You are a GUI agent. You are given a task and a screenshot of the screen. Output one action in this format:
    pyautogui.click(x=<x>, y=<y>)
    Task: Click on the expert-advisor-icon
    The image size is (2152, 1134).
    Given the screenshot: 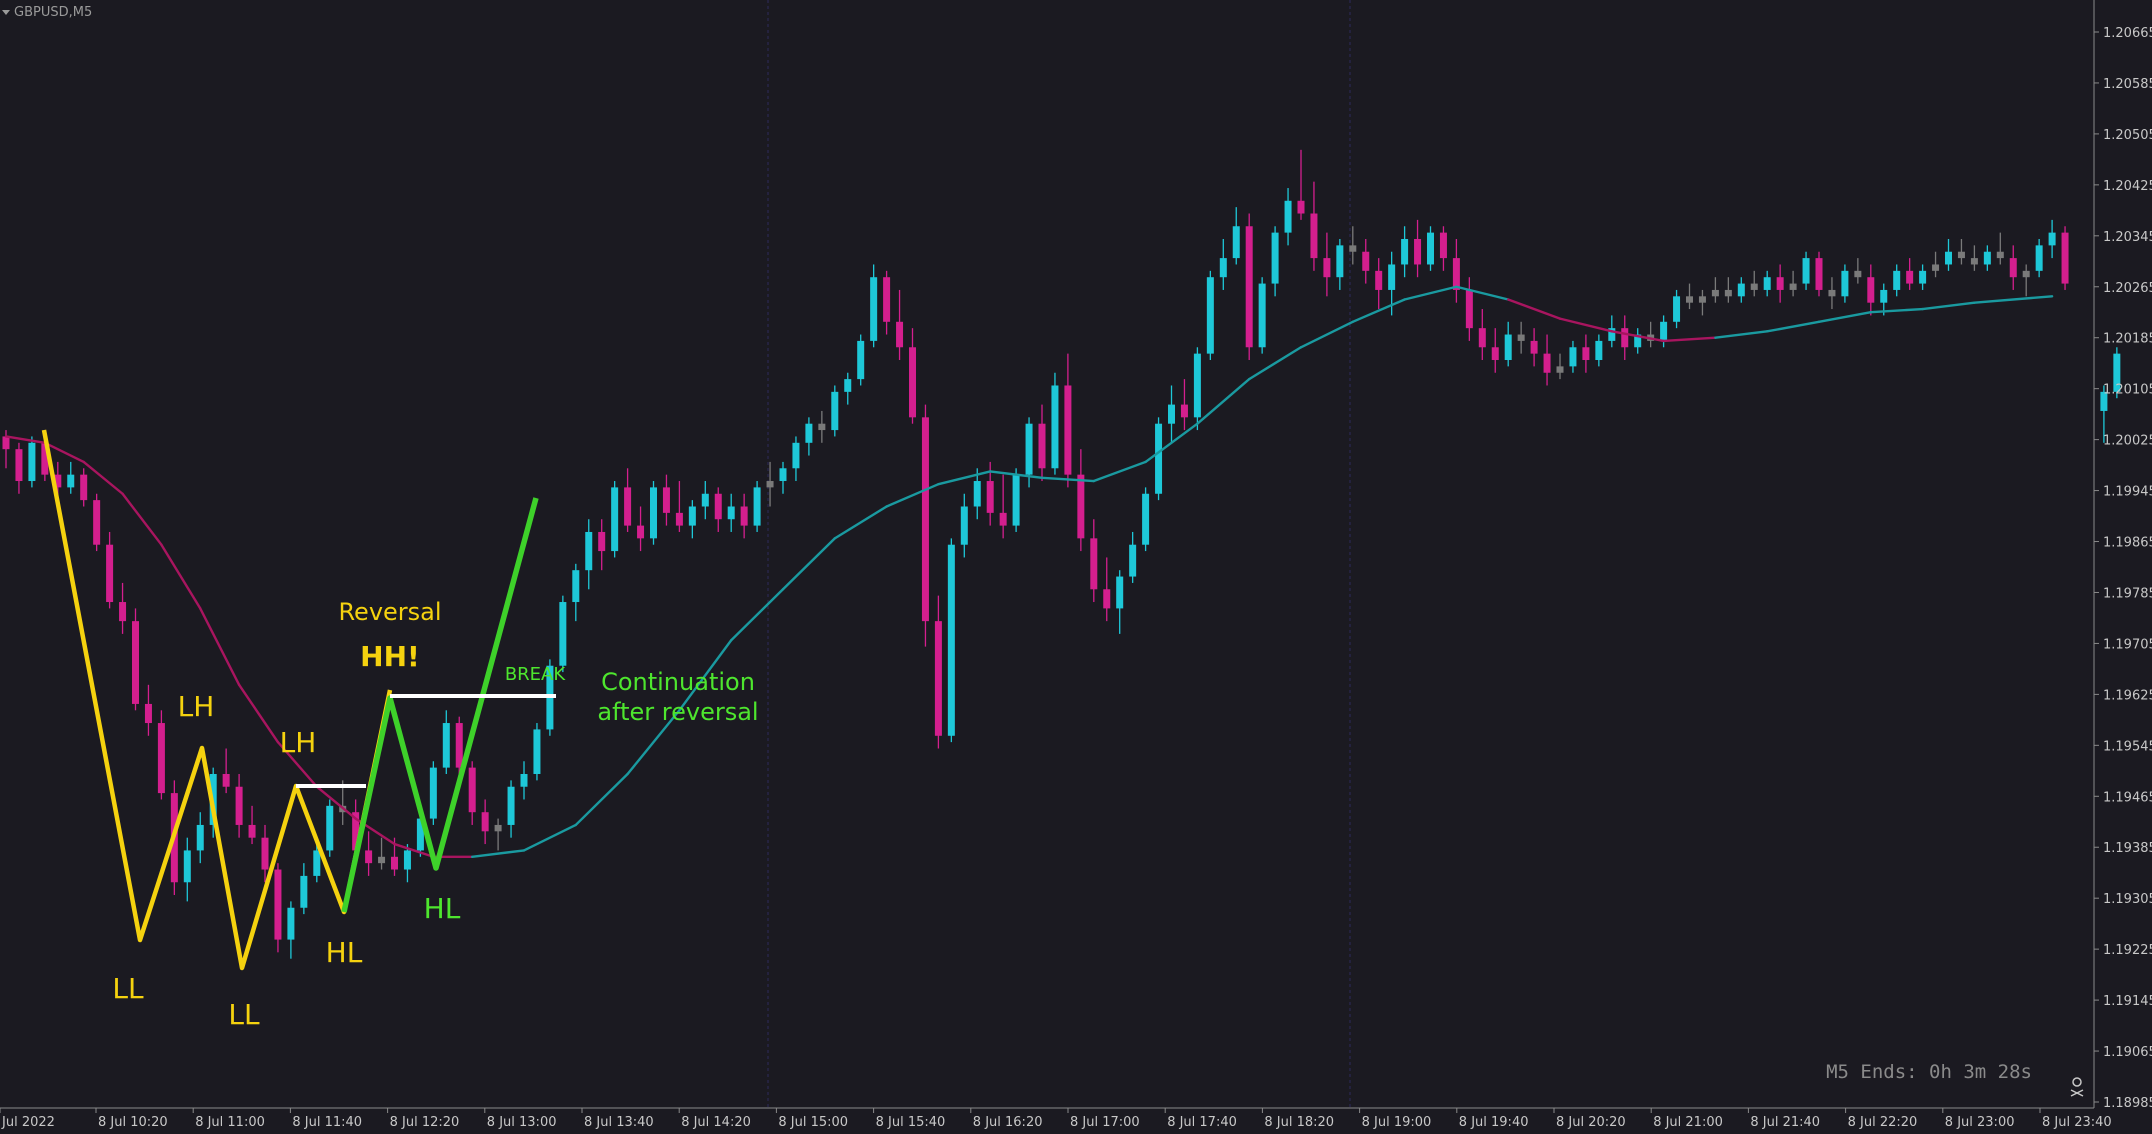 What is the action you would take?
    pyautogui.click(x=2077, y=1087)
    